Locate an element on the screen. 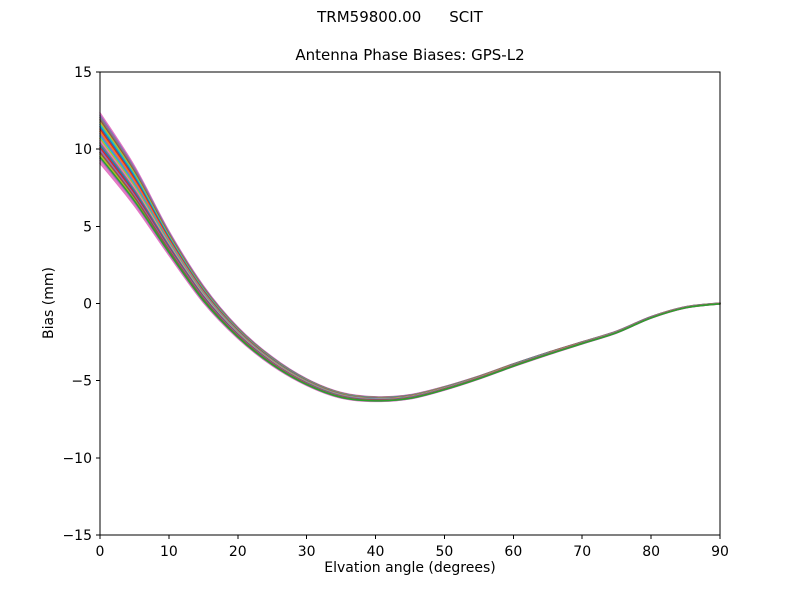 This screenshot has height=600, width=800. y-tick-label: −10 is located at coordinates (77, 459).